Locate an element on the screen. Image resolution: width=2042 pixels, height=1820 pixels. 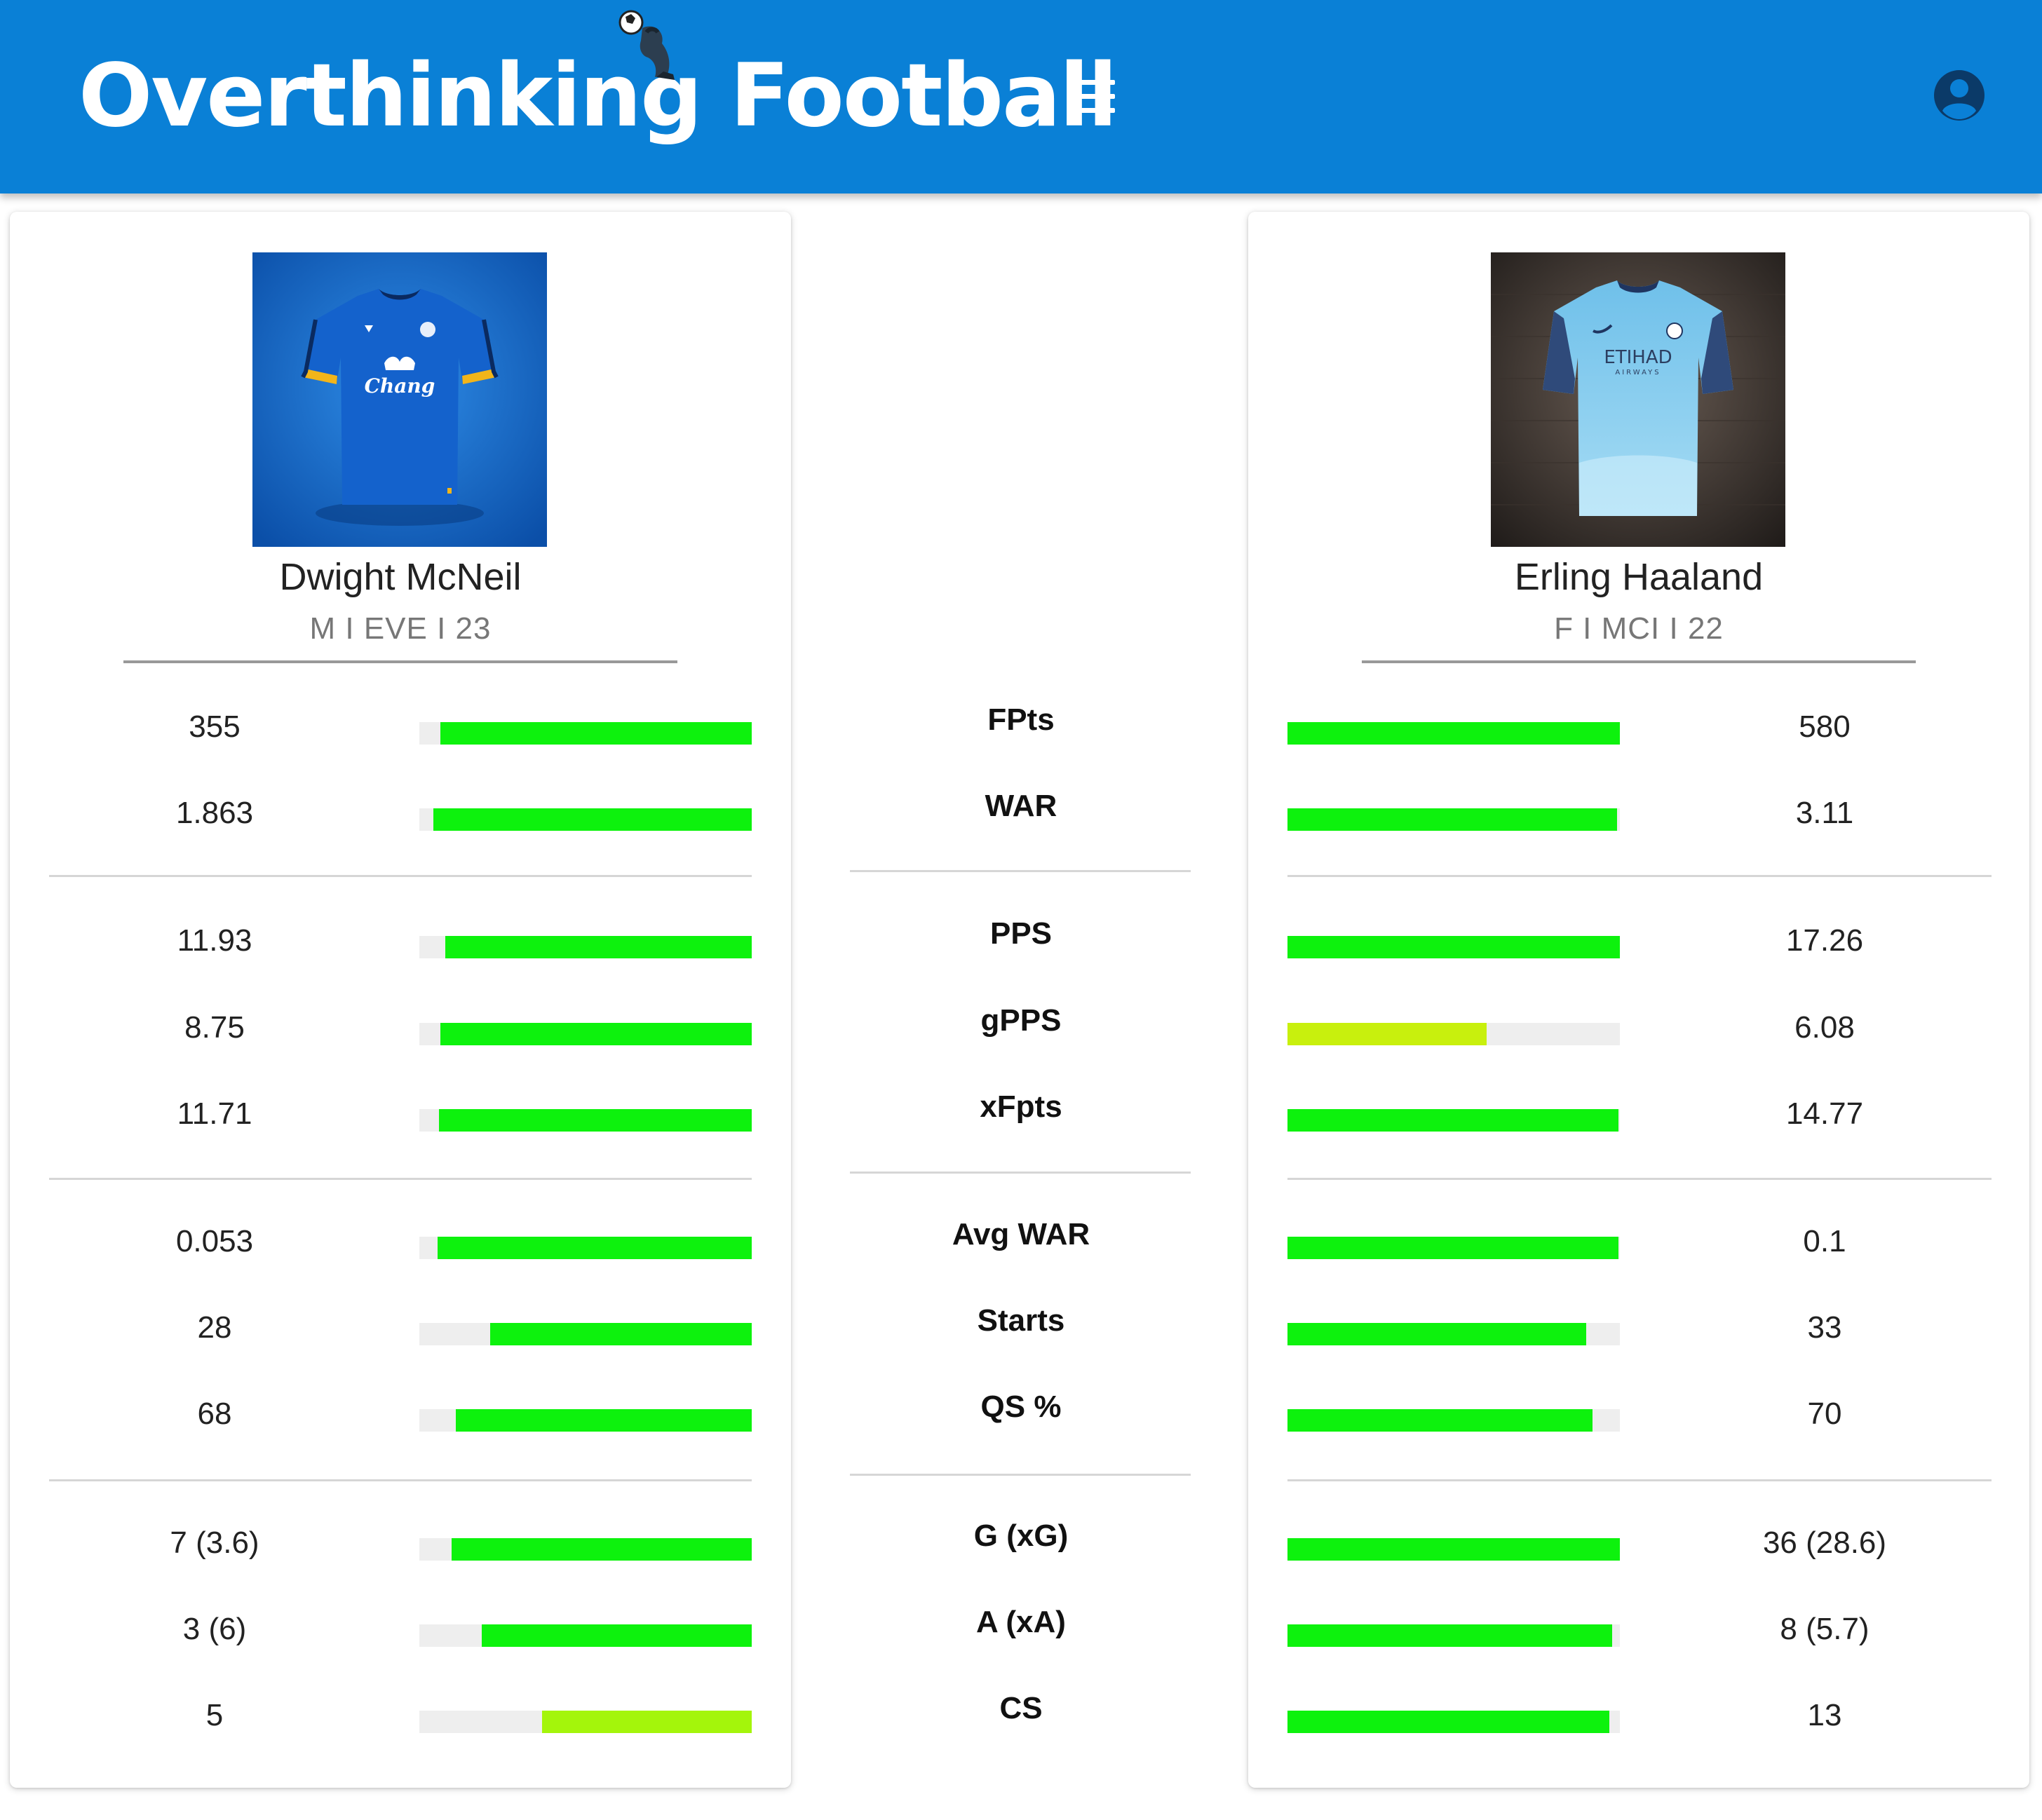
right-stat-value-starts: 33 is located at coordinates (1824, 1327).